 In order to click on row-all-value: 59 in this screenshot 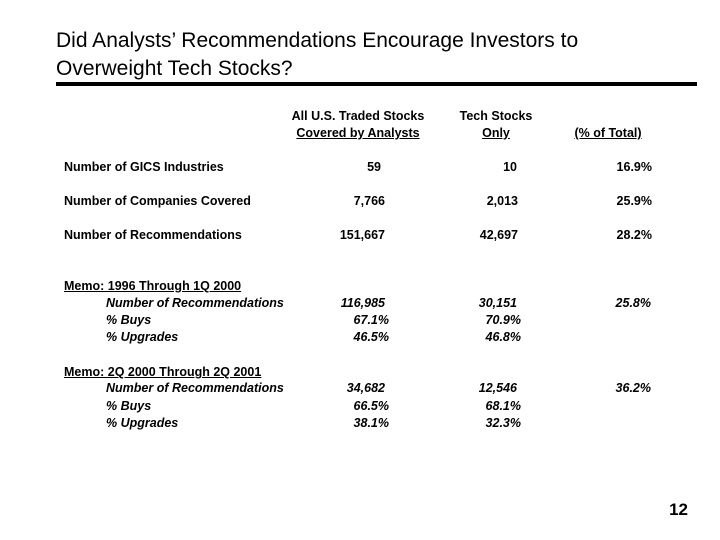, I will do `click(374, 167)`.